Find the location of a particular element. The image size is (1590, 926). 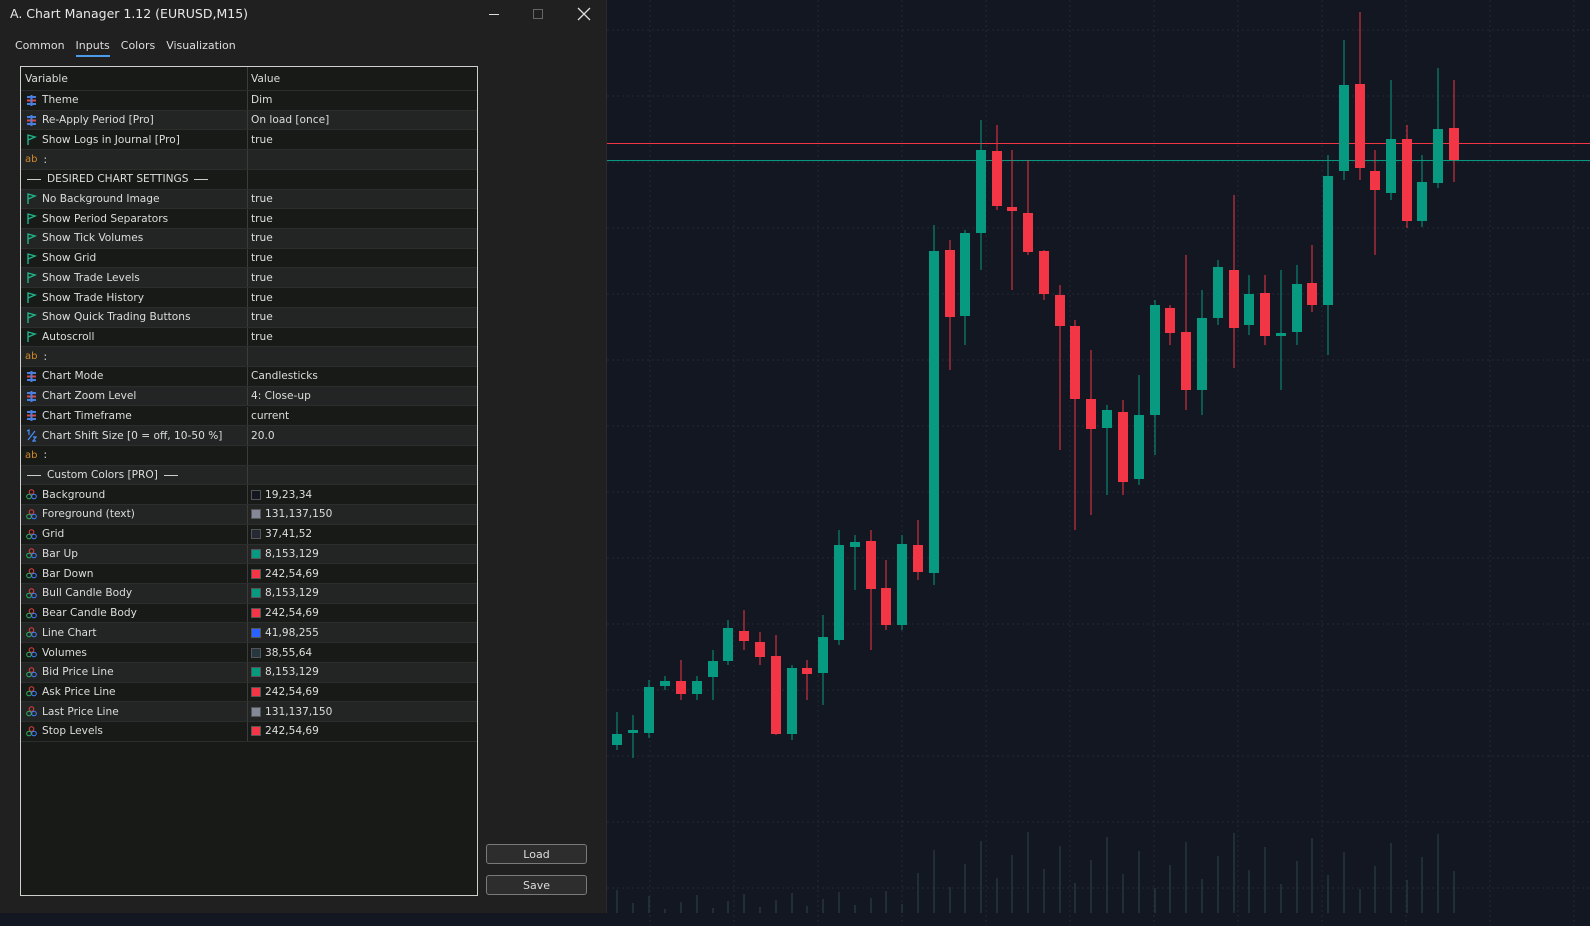

minimize is located at coordinates (494, 14).